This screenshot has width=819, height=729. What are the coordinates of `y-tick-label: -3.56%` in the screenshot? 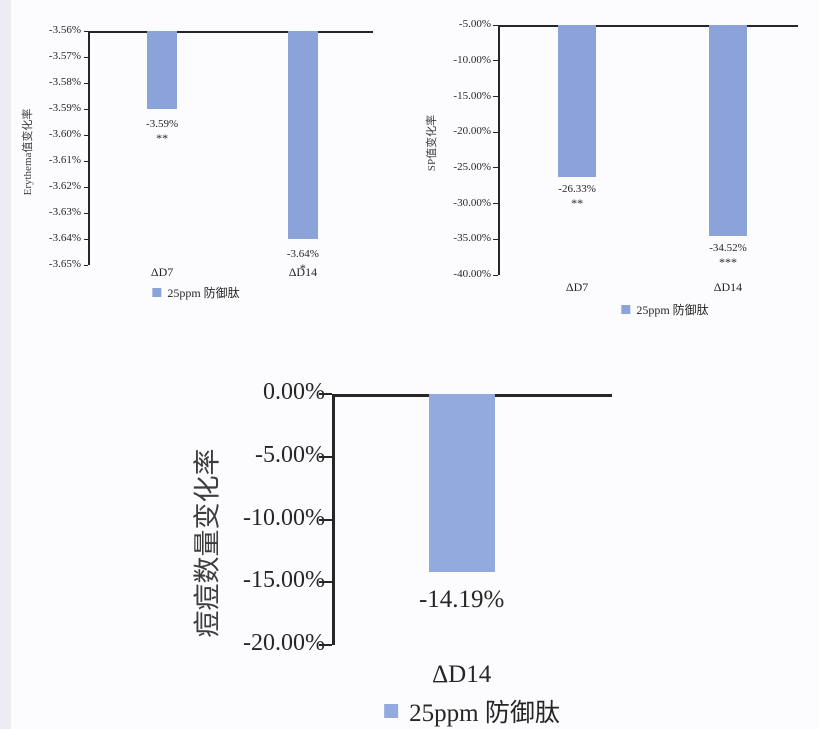 It's located at (64, 30).